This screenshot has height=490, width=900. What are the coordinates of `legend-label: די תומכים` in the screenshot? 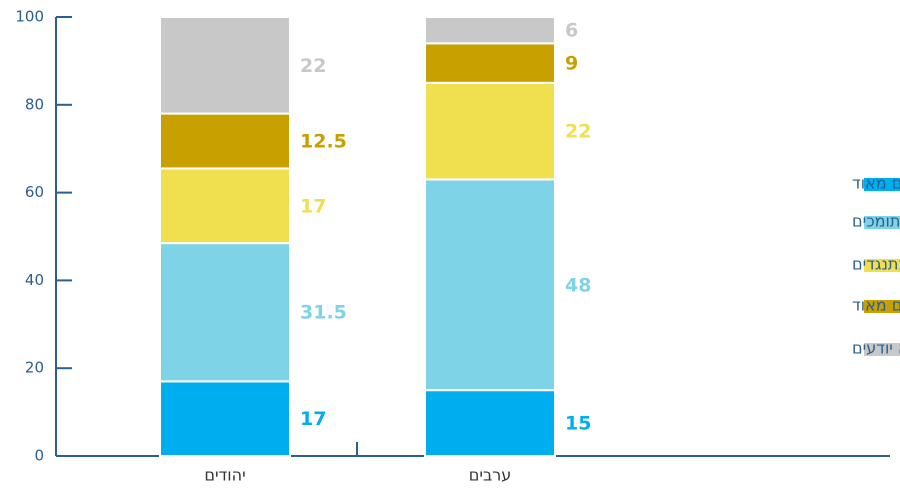 It's located at (876, 221).